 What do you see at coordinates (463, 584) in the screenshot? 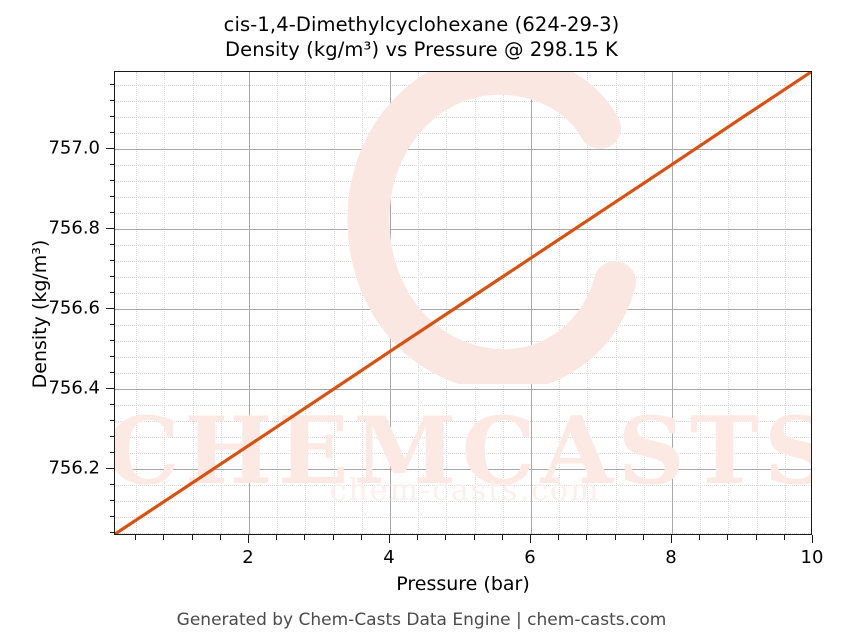
I see `x-axis-label: Pressure (bar)` at bounding box center [463, 584].